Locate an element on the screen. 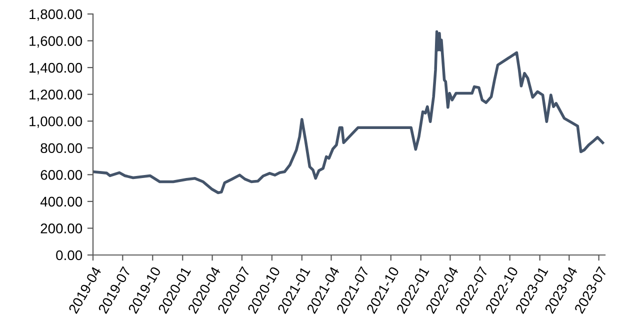 This screenshot has width=623, height=334. y-tick-label: 1,600.00 is located at coordinates (56, 42).